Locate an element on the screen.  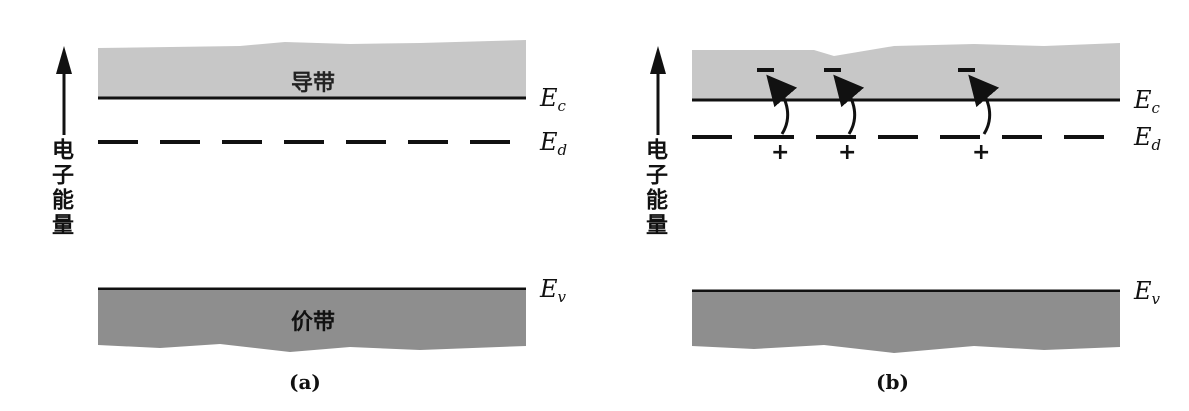
panel-a-caption: (a) is located at coordinates (305, 382).